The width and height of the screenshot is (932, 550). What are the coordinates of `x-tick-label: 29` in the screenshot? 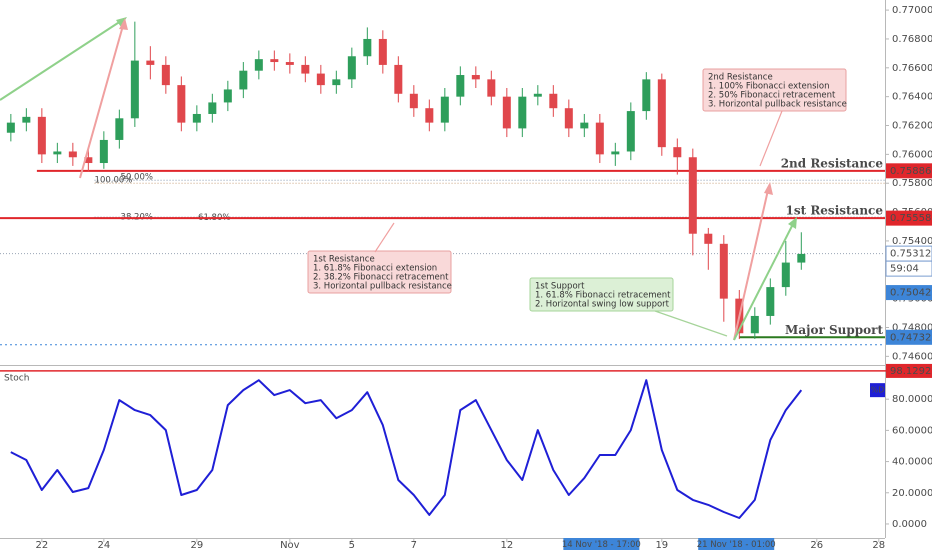 It's located at (196, 545).